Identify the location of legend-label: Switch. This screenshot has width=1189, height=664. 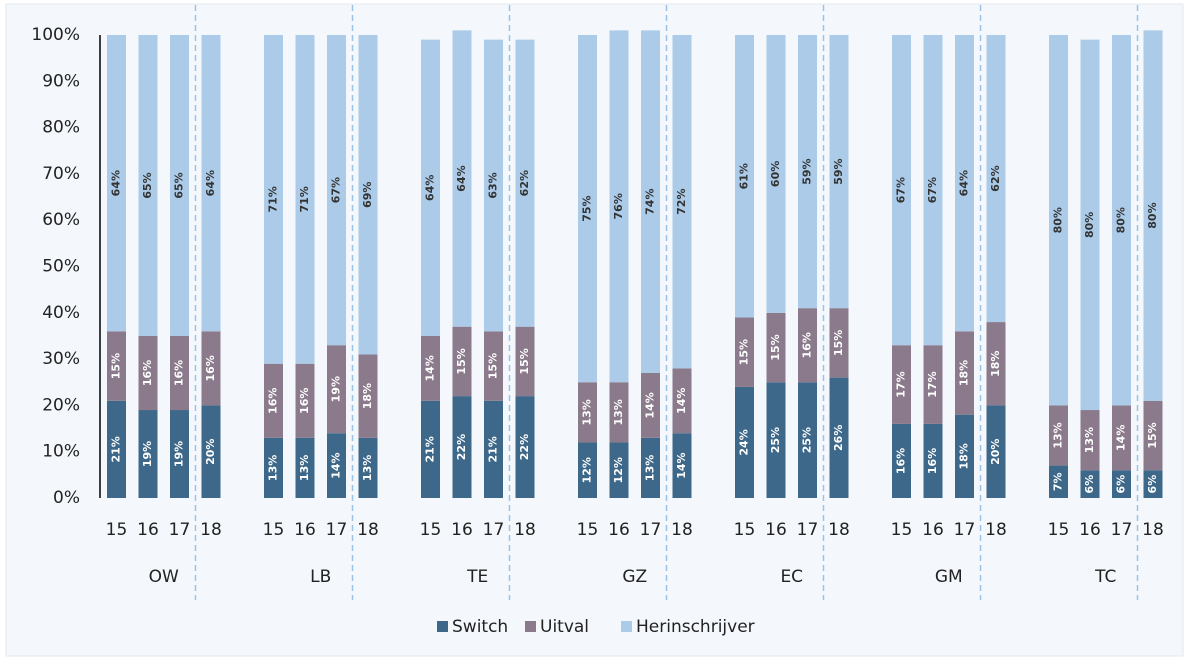
(480, 627).